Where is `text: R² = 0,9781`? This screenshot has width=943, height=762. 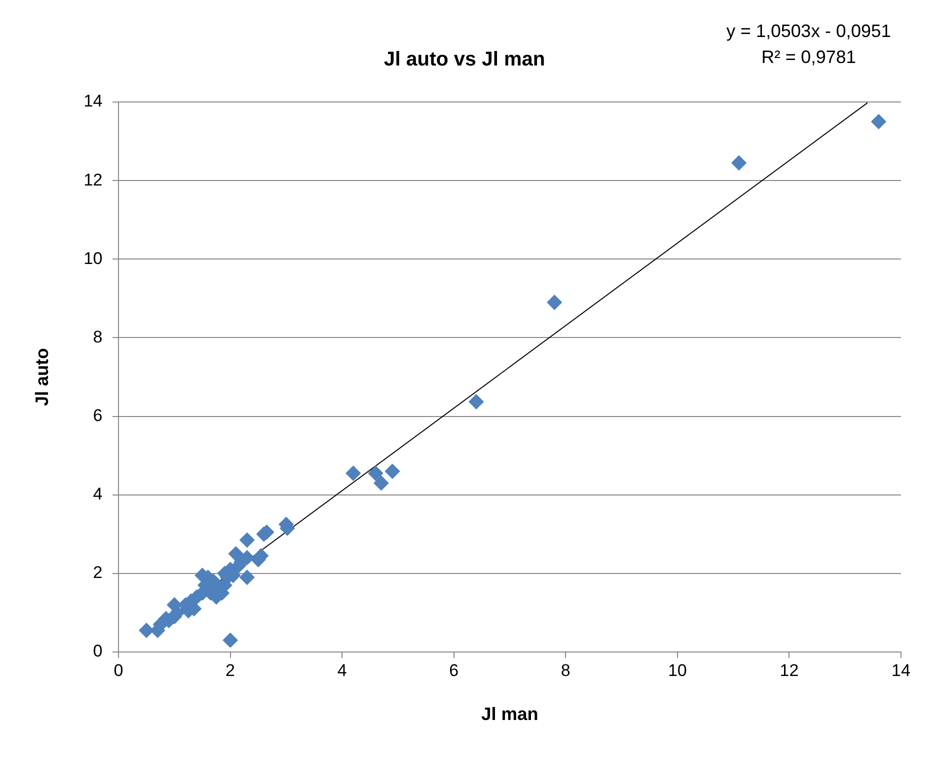
text: R² = 0,9781 is located at coordinates (808, 57).